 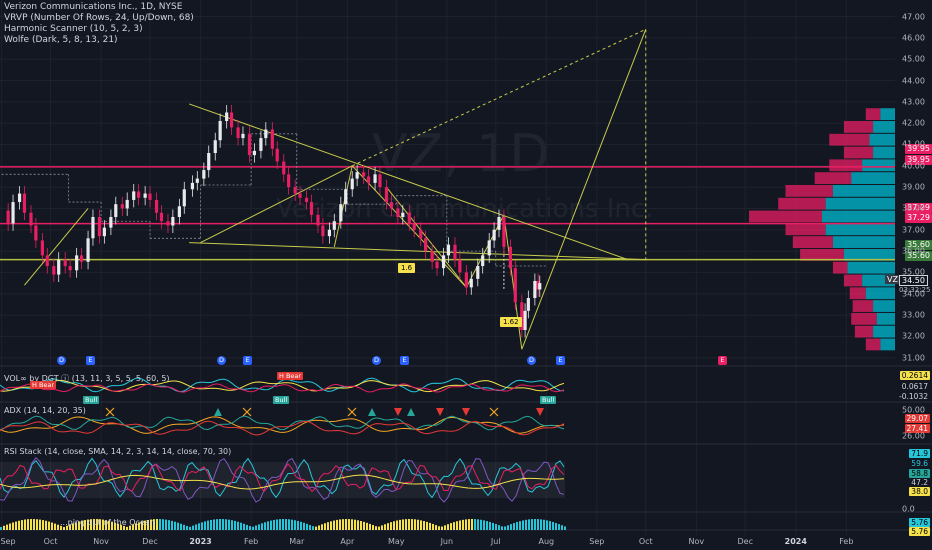 What do you see at coordinates (795, 541) in the screenshot?
I see `time-axis-tick: 2024` at bounding box center [795, 541].